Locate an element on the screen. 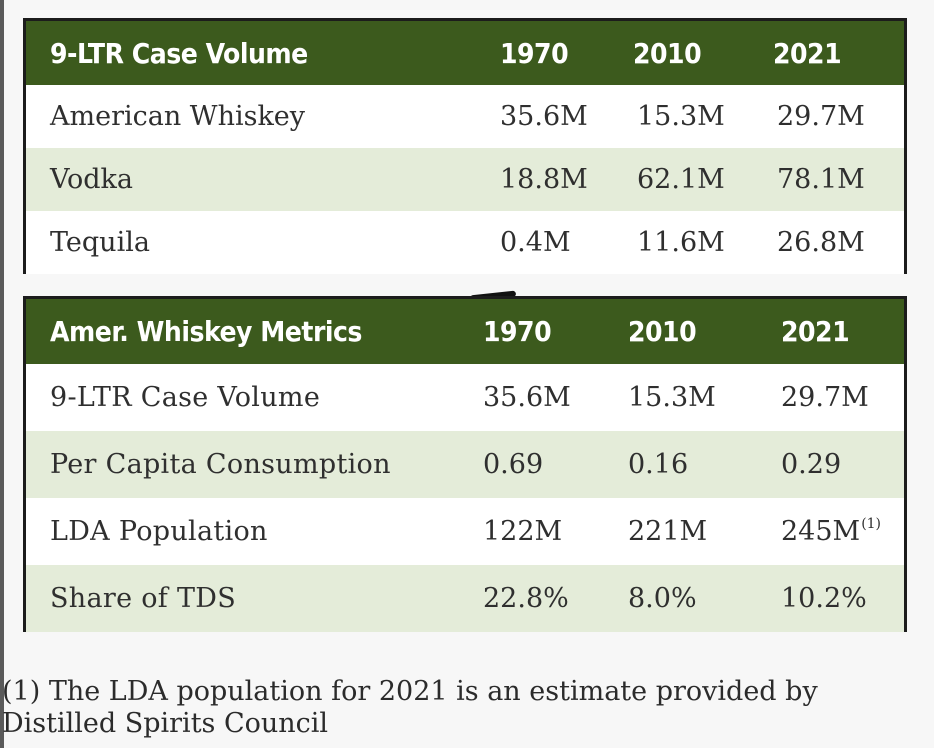  value-2021: 10.2% is located at coordinates (824, 598).